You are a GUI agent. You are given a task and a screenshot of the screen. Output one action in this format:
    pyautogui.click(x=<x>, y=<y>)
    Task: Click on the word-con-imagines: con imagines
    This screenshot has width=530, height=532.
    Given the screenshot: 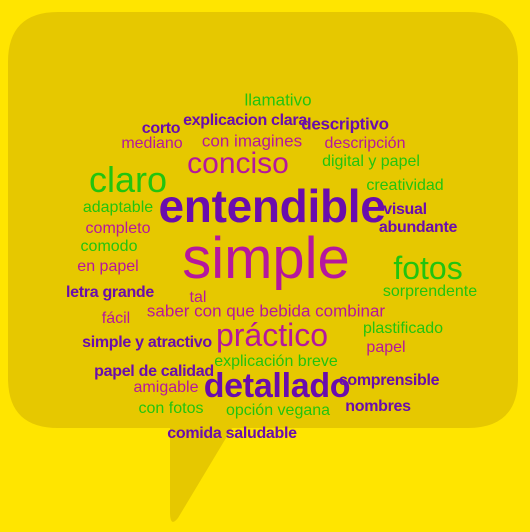 What is the action you would take?
    pyautogui.click(x=252, y=141)
    